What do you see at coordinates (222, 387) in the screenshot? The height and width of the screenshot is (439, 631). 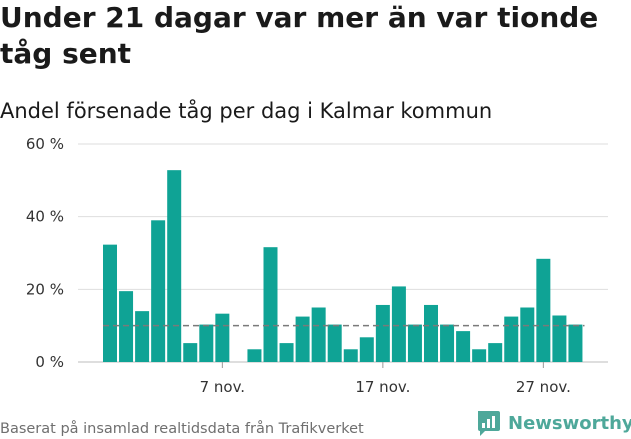 I see `x-tick-label: 7 nov.` at bounding box center [222, 387].